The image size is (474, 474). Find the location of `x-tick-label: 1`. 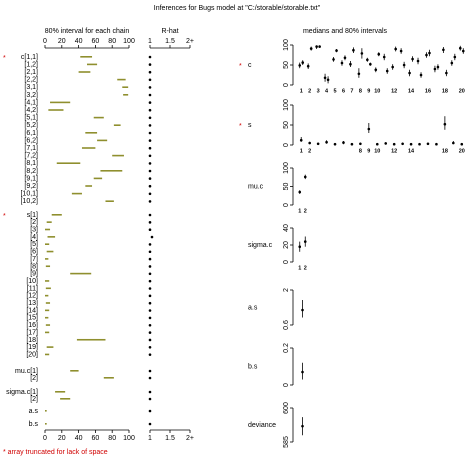

x-tick-label: 1 is located at coordinates (150, 438).